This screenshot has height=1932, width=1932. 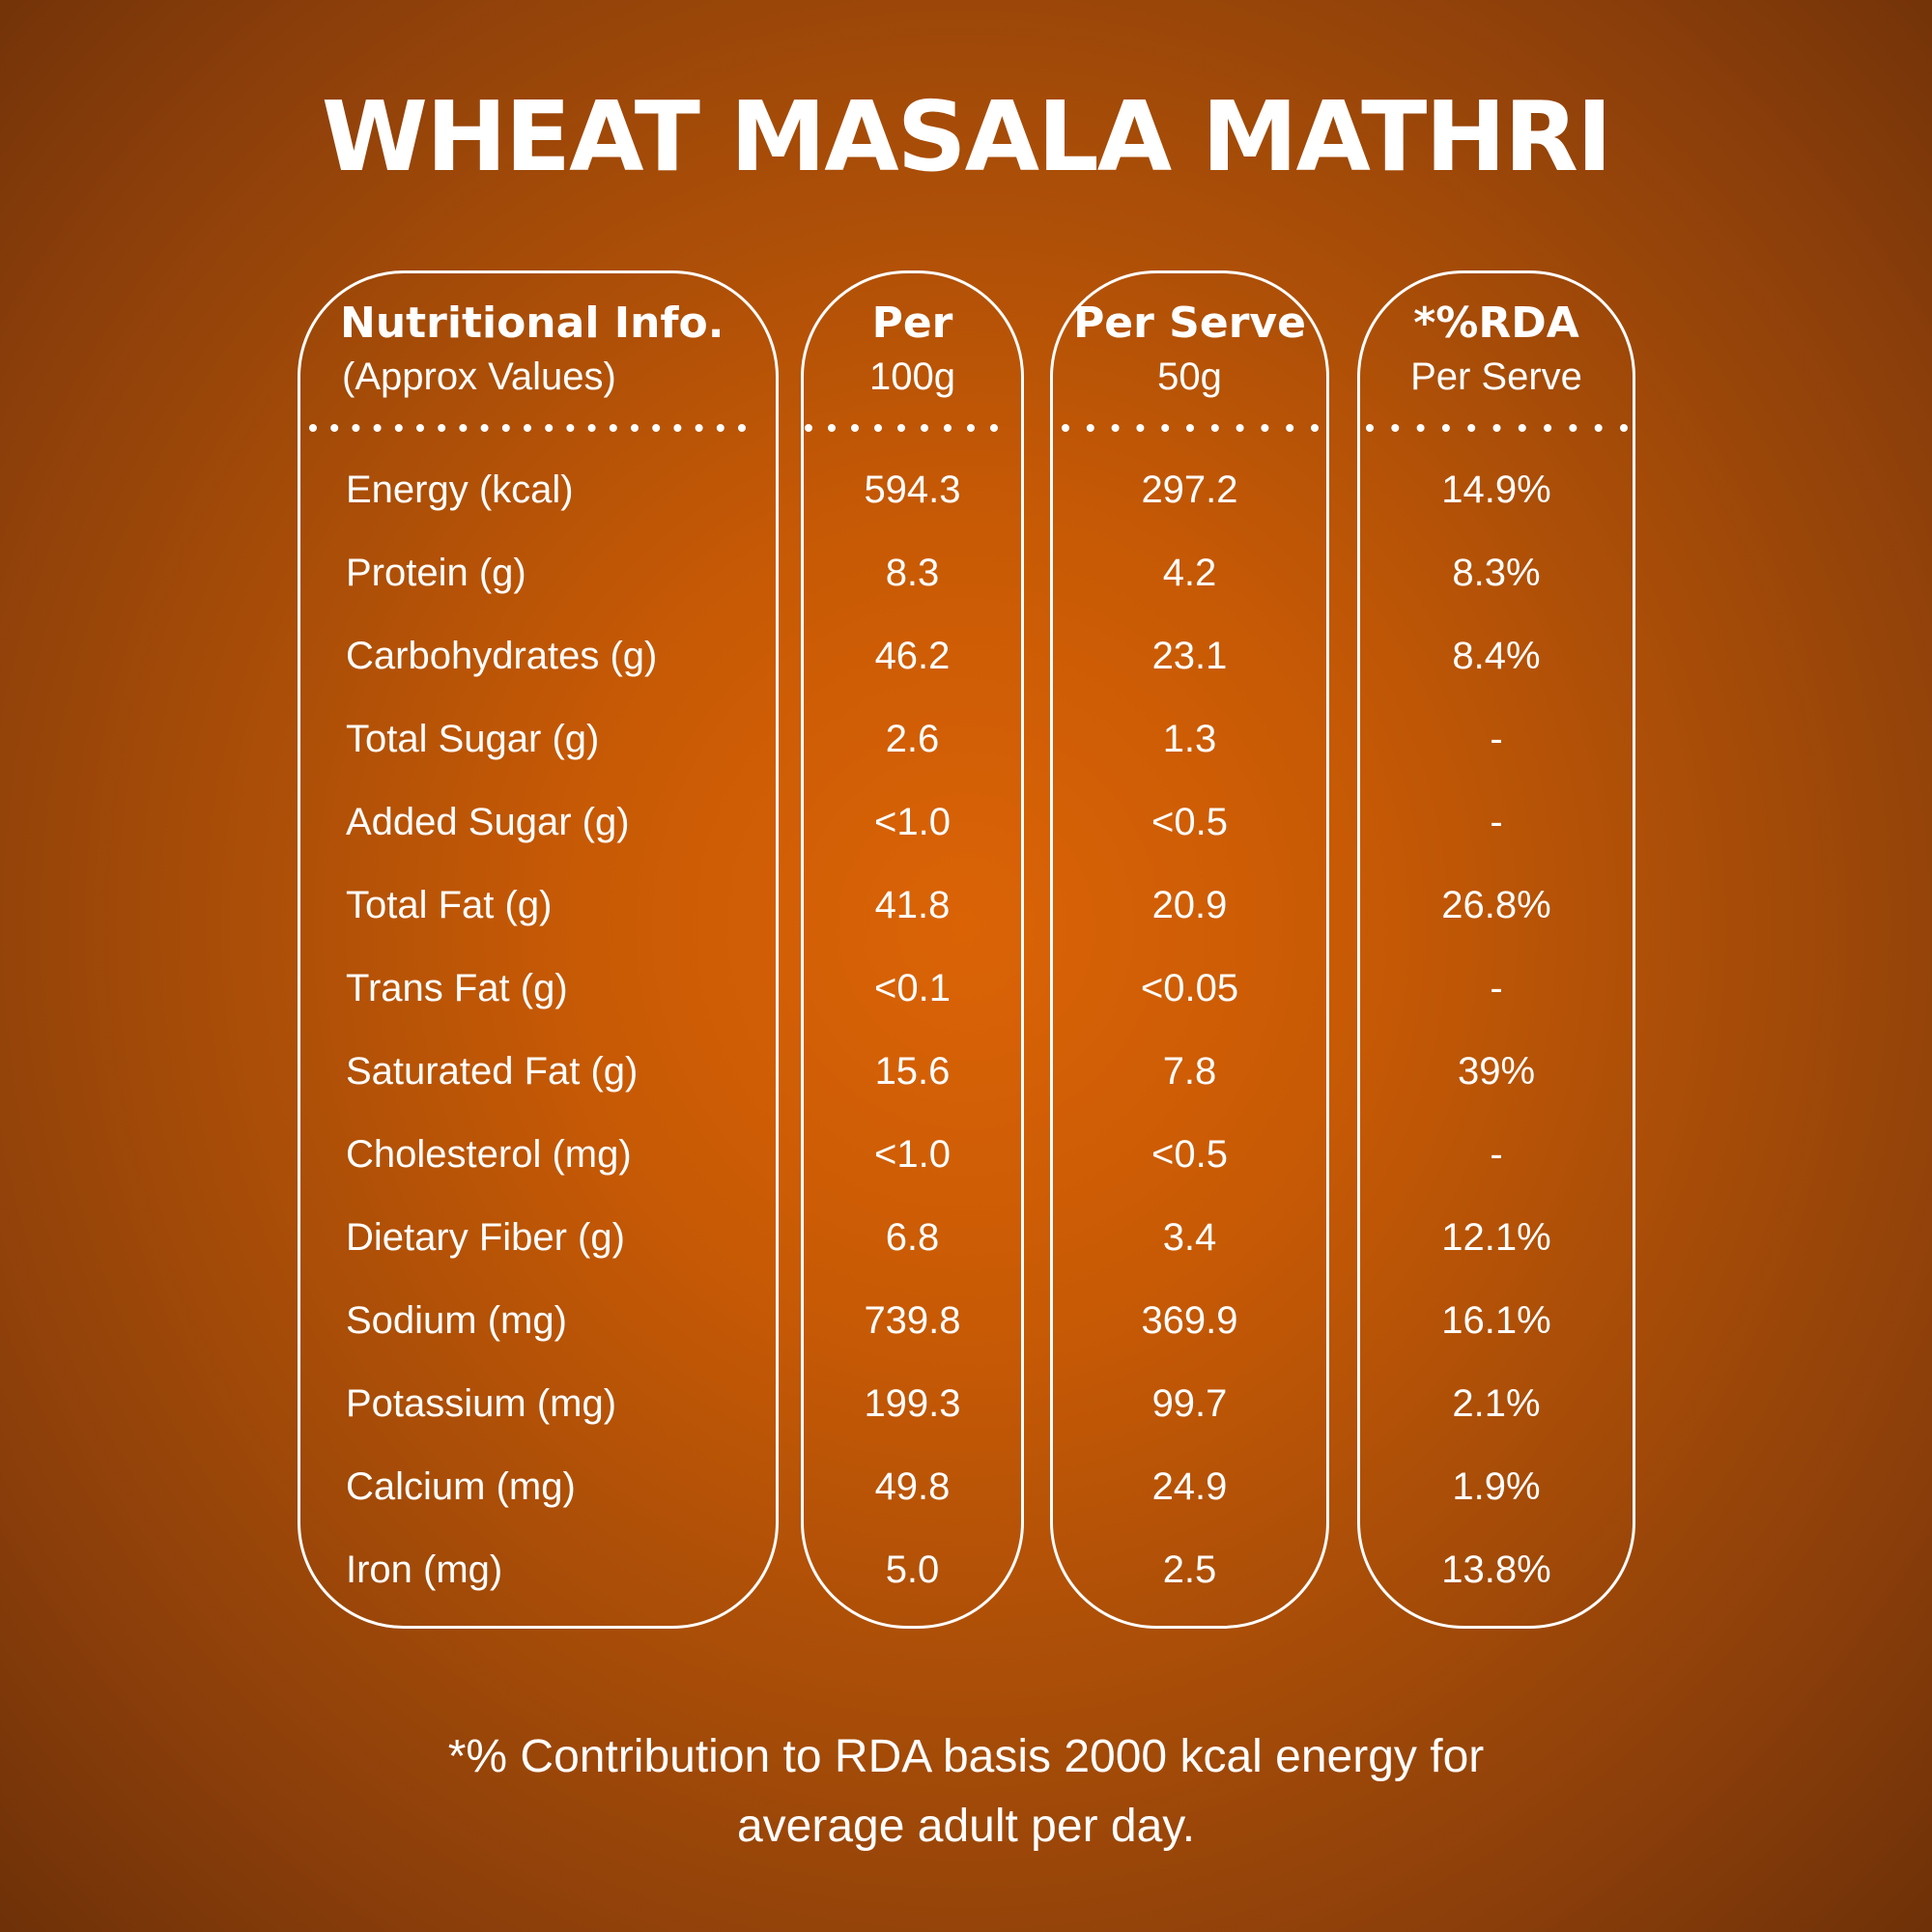 What do you see at coordinates (456, 1320) in the screenshot?
I see `nutrient-label: Sodium (mg)` at bounding box center [456, 1320].